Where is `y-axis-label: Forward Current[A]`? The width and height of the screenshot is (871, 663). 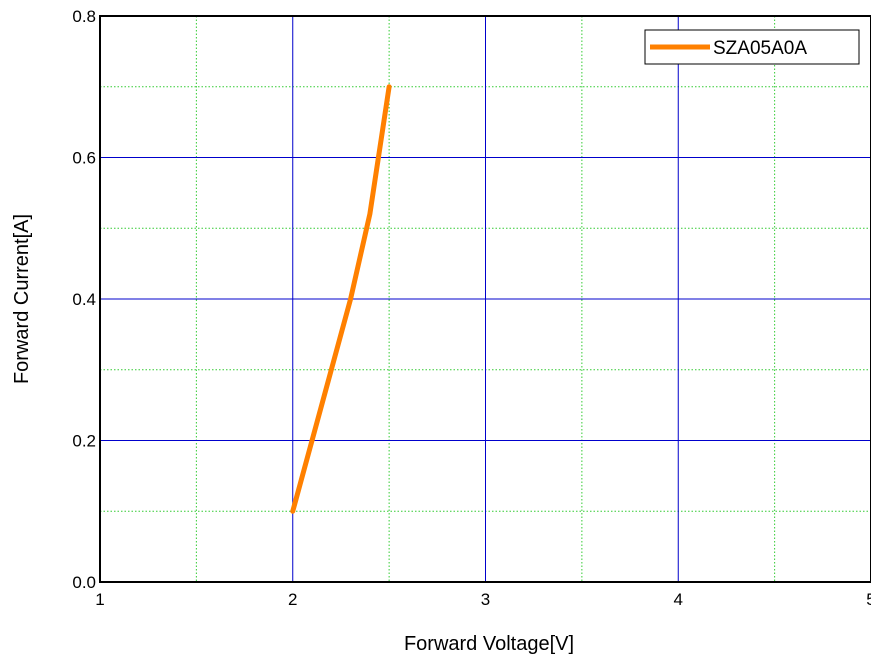
y-axis-label: Forward Current[A] is located at coordinates (22, 299).